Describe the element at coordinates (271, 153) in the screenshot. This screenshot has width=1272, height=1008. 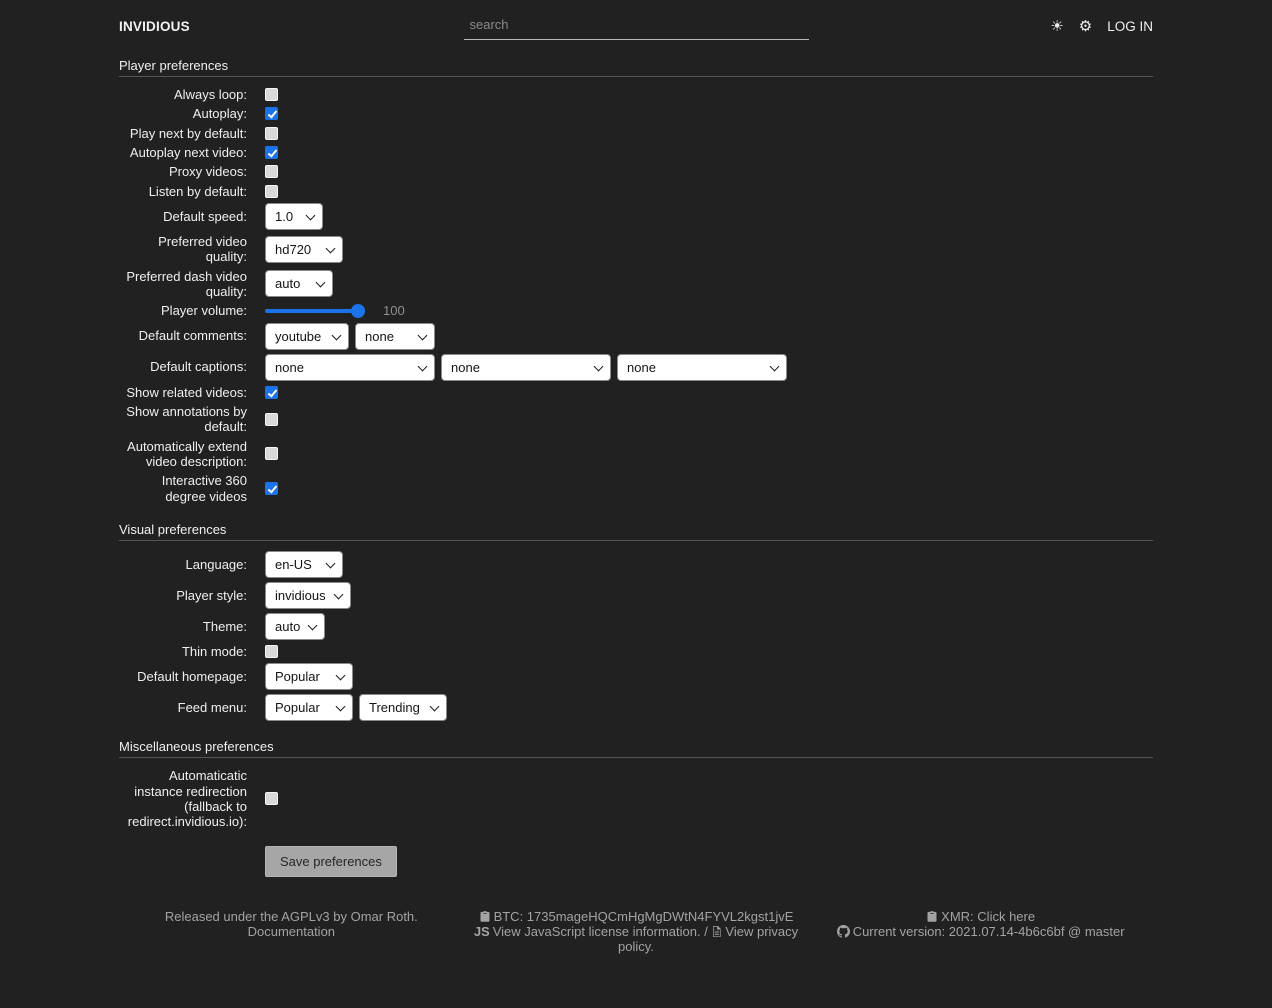
I see `autoplay-next-checkbox` at that location.